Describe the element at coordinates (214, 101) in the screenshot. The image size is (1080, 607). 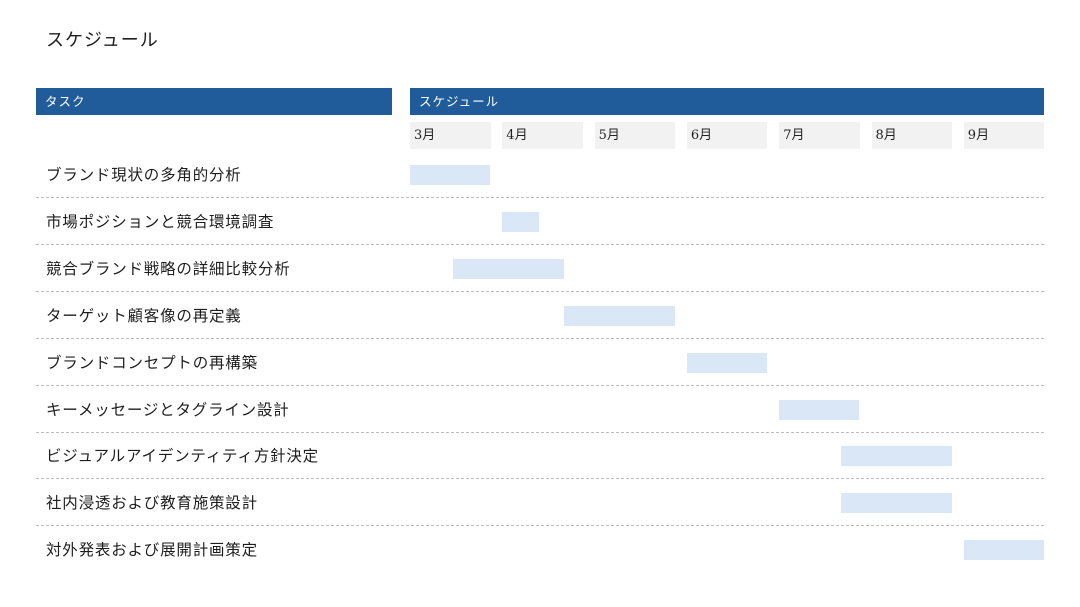
I see `task-column-header: タスク` at that location.